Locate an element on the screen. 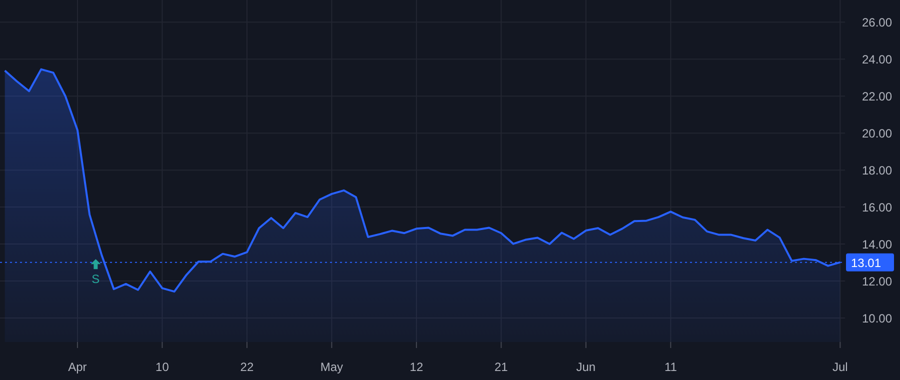 This screenshot has height=380, width=900. x-tick-label: Jul is located at coordinates (840, 367).